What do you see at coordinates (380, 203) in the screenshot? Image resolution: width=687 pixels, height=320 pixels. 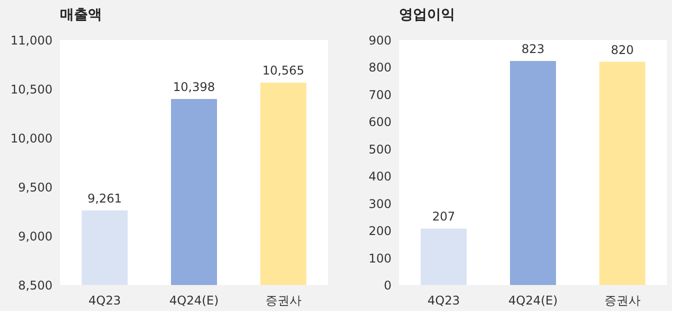 I see `y-tick-label: 300` at bounding box center [380, 203].